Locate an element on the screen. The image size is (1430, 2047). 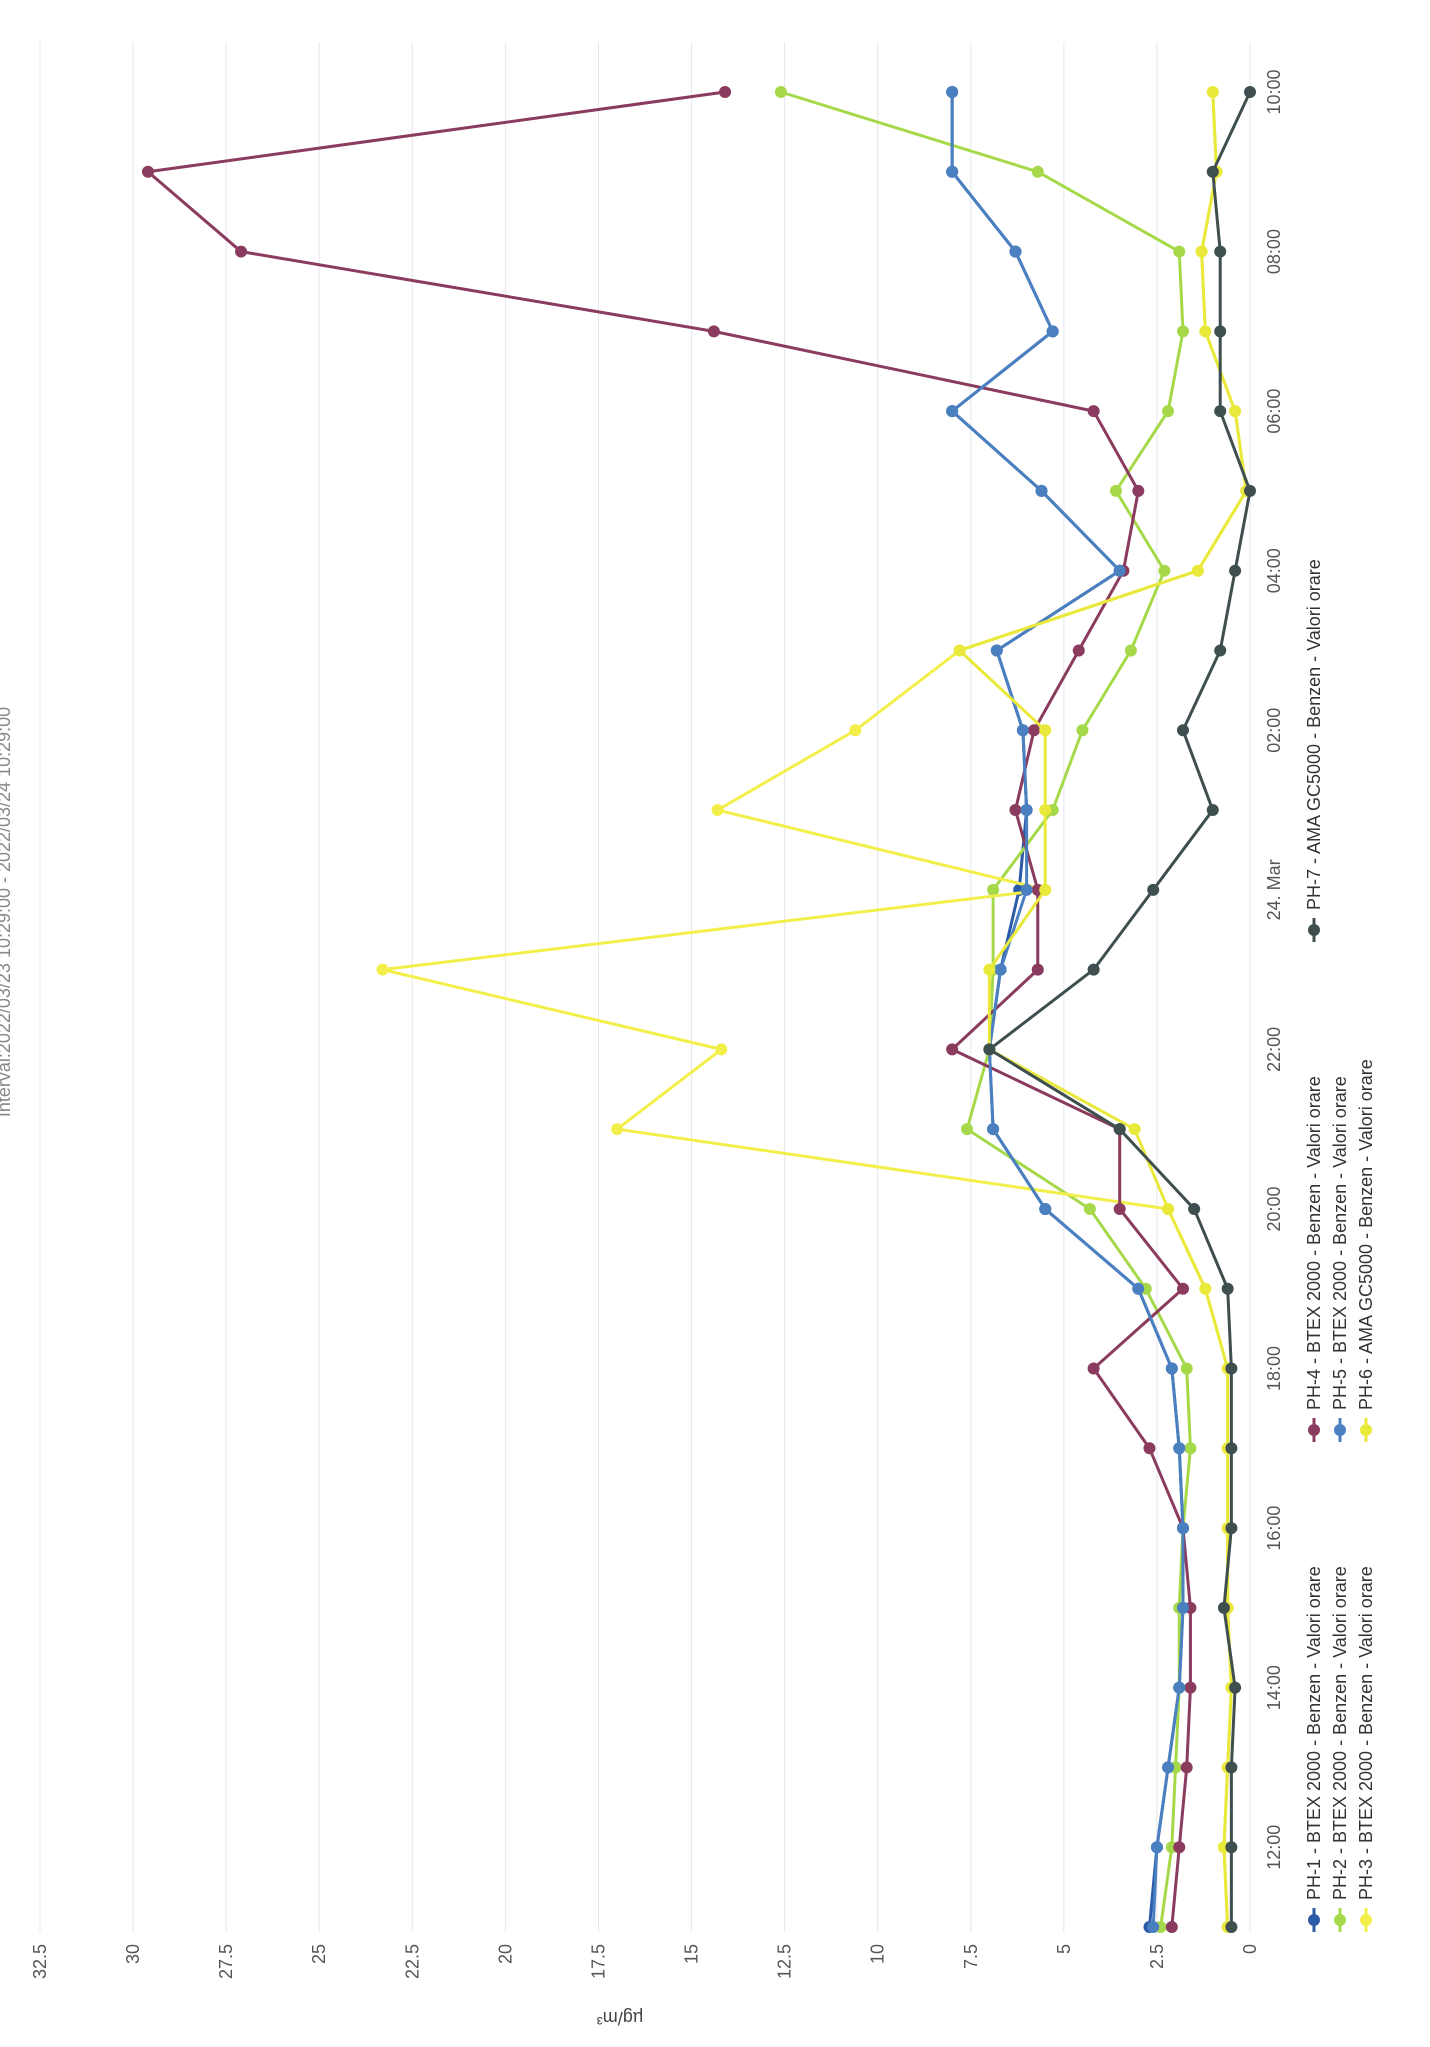
y-tick-labels: 0 2.5 5 7.5 10 12.5 15 17.5 20 22.5 25 27.5 30 32.5 is located at coordinates (645, 1961).